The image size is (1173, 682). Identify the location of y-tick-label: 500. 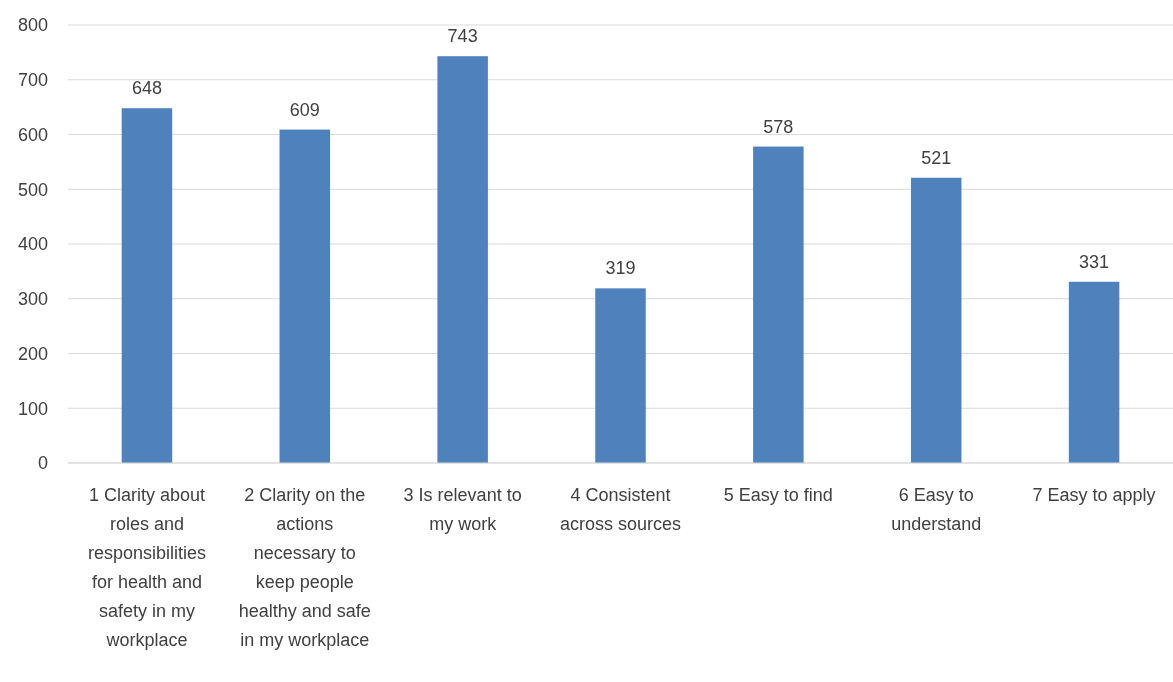
(32, 189).